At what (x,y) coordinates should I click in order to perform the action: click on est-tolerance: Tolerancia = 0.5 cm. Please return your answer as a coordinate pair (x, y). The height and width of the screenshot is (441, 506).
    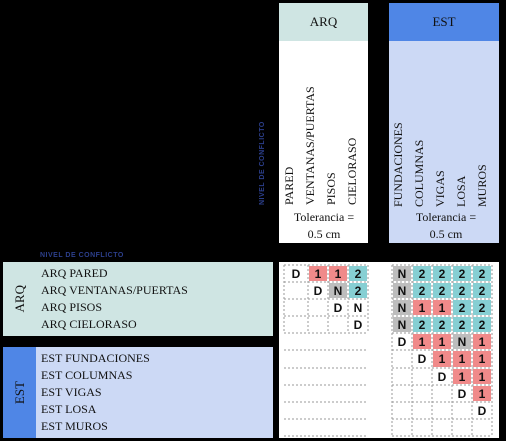
    Looking at the image, I should click on (446, 225).